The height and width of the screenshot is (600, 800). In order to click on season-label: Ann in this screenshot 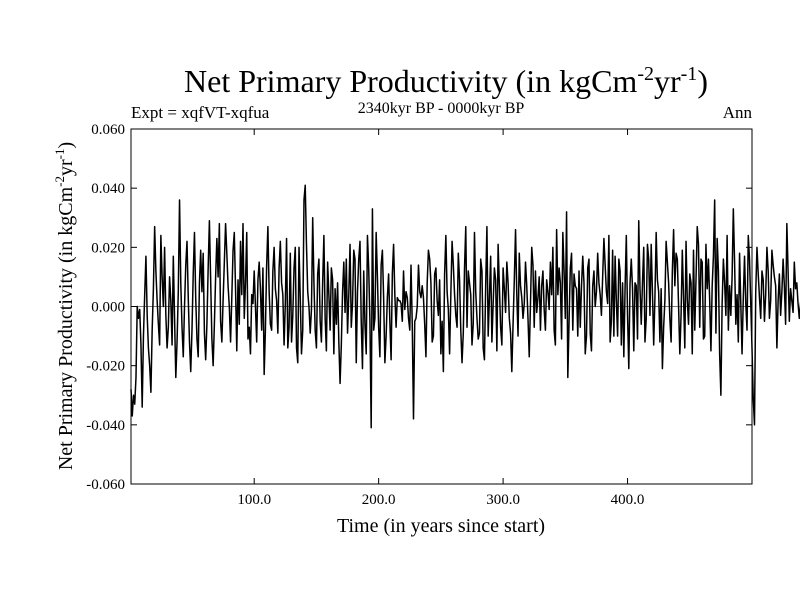, I will do `click(738, 112)`.